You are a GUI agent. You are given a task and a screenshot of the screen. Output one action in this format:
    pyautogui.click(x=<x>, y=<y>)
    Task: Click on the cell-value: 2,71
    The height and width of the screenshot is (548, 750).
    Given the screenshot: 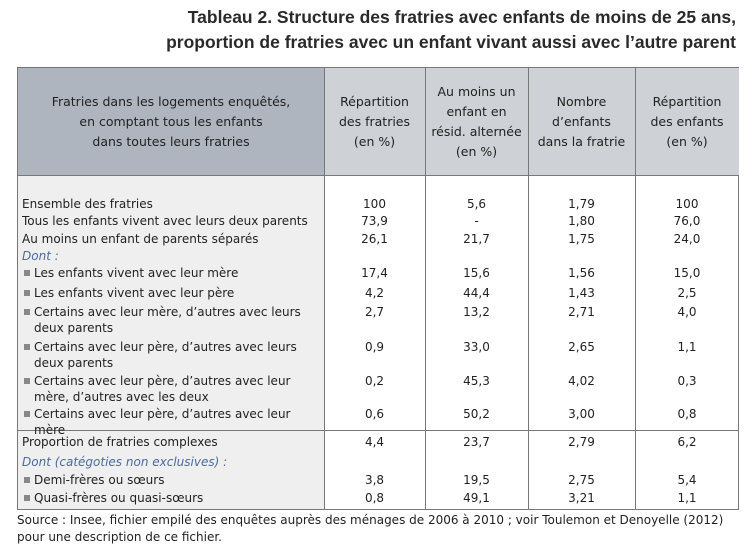 What is the action you would take?
    pyautogui.click(x=581, y=312)
    